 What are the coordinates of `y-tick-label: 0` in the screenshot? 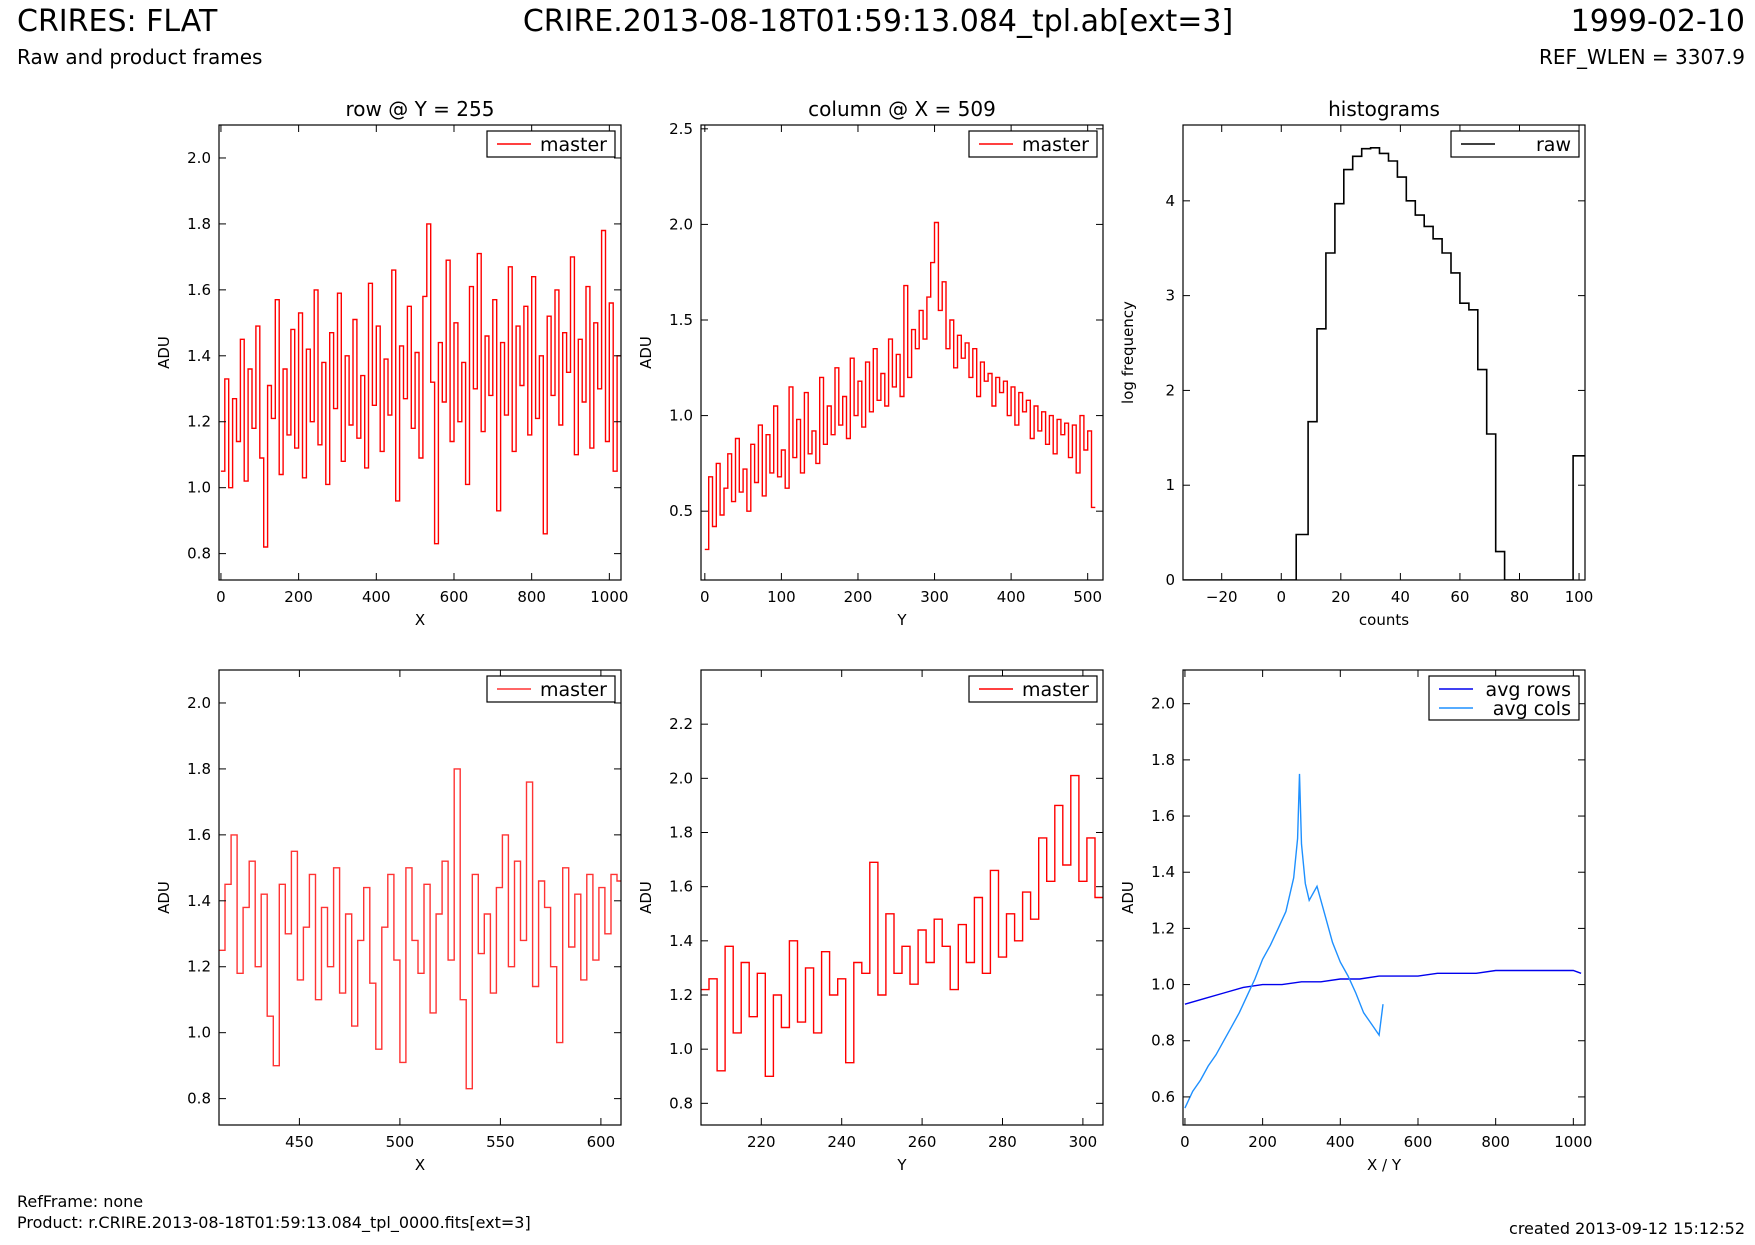 It's located at (1170, 580).